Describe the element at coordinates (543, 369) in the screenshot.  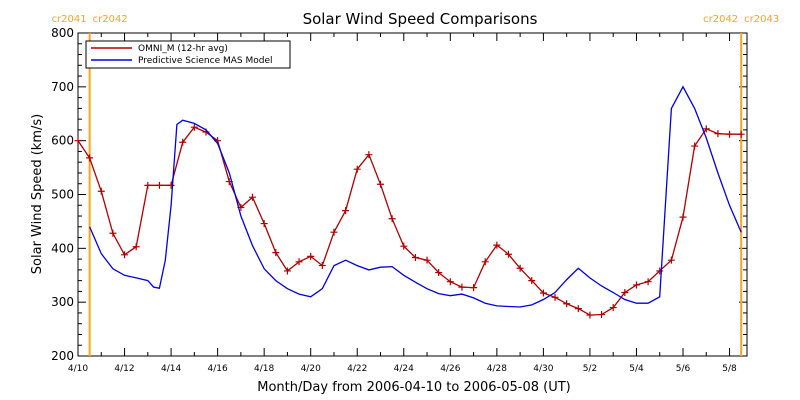
I see `x-tick-label: 4/30` at that location.